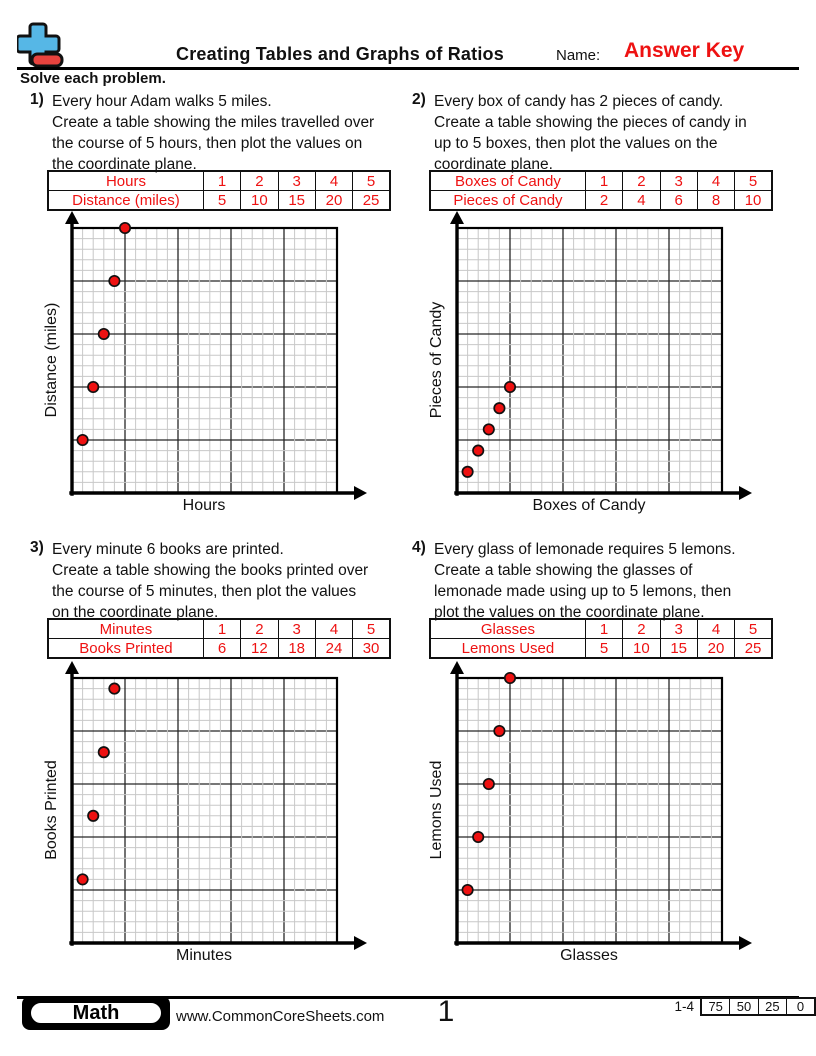 The width and height of the screenshot is (816, 1056). I want to click on text-line: lemonade made using up to 5 lemons, then, so click(583, 591).